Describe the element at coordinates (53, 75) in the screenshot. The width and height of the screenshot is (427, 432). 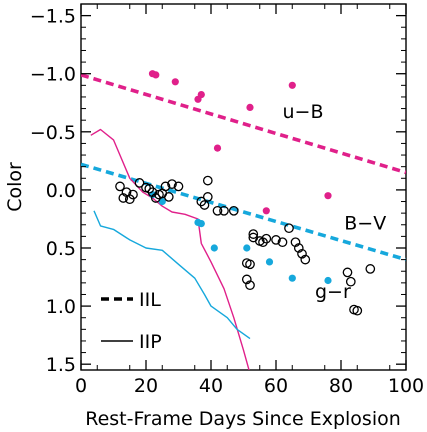
I see `y-tick-label-1: −1.0` at that location.